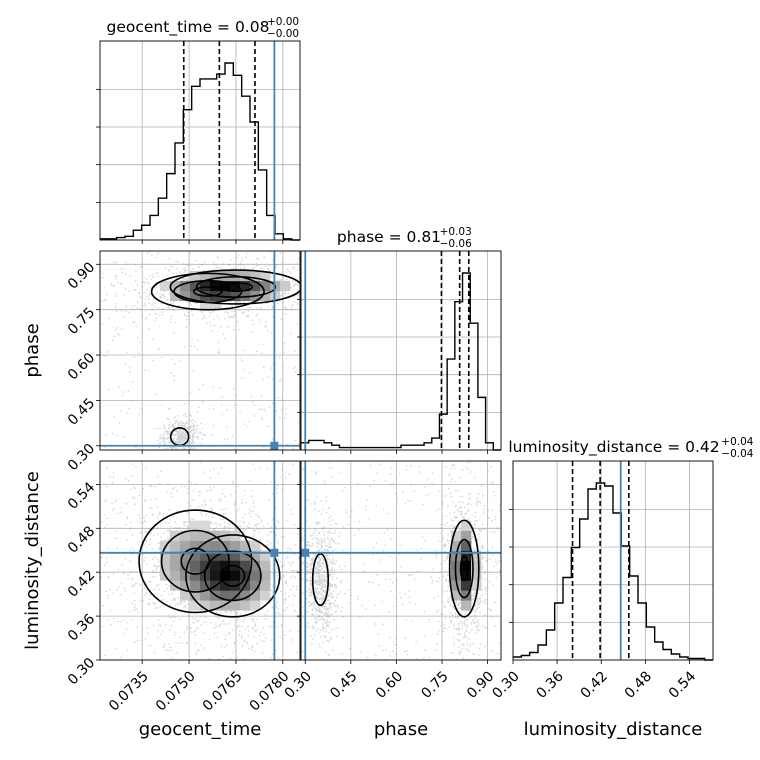 The width and height of the screenshot is (760, 760). Describe the element at coordinates (401, 729) in the screenshot. I see `x-axis-label-phase: phase` at that location.